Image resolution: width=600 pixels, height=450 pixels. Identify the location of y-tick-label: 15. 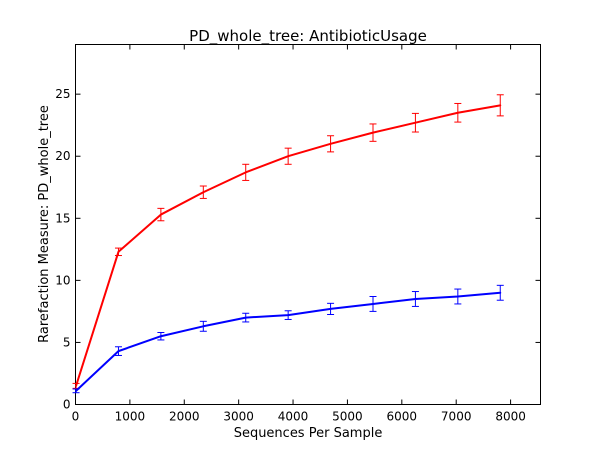
(62, 218).